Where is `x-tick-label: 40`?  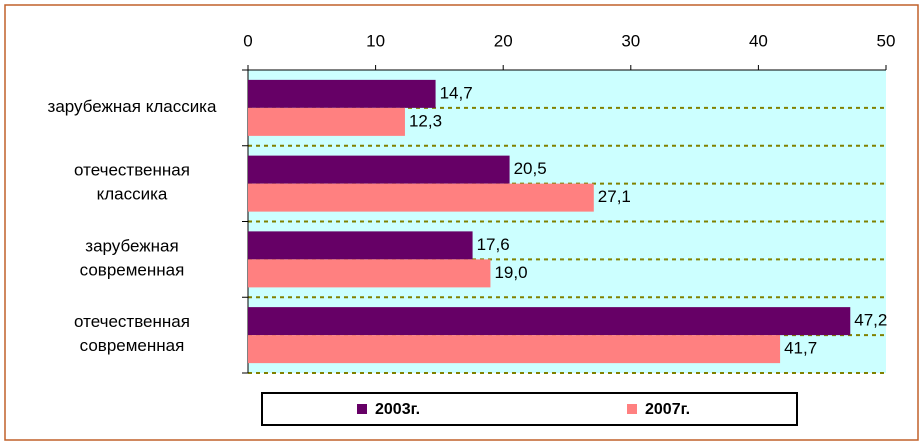
x-tick-label: 40 is located at coordinates (758, 40).